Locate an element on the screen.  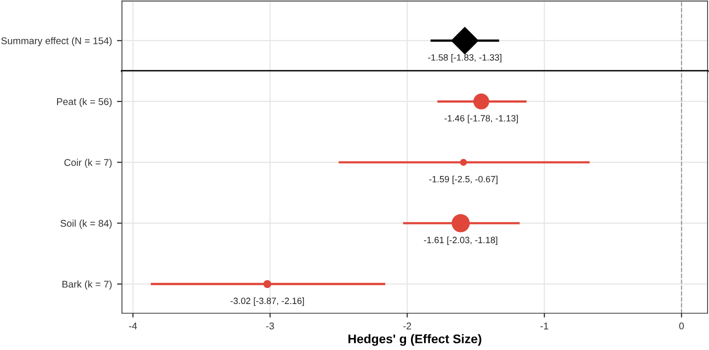
data-label: -1.61 [-2.03, -1.18] is located at coordinates (461, 240).